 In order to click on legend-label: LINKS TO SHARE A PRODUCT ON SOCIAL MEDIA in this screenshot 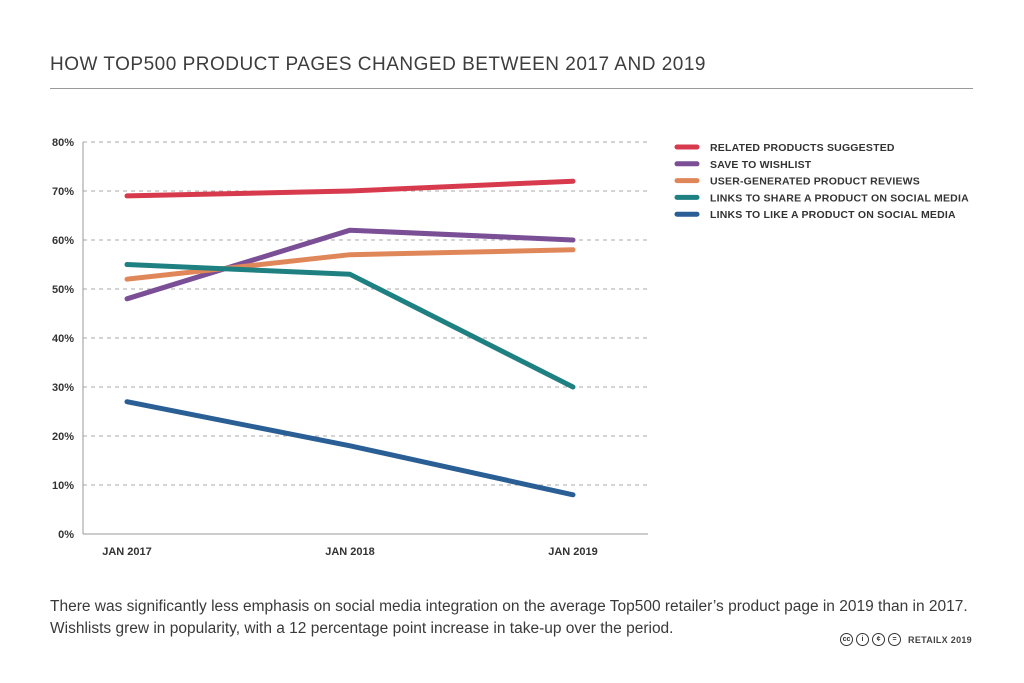, I will do `click(839, 198)`.